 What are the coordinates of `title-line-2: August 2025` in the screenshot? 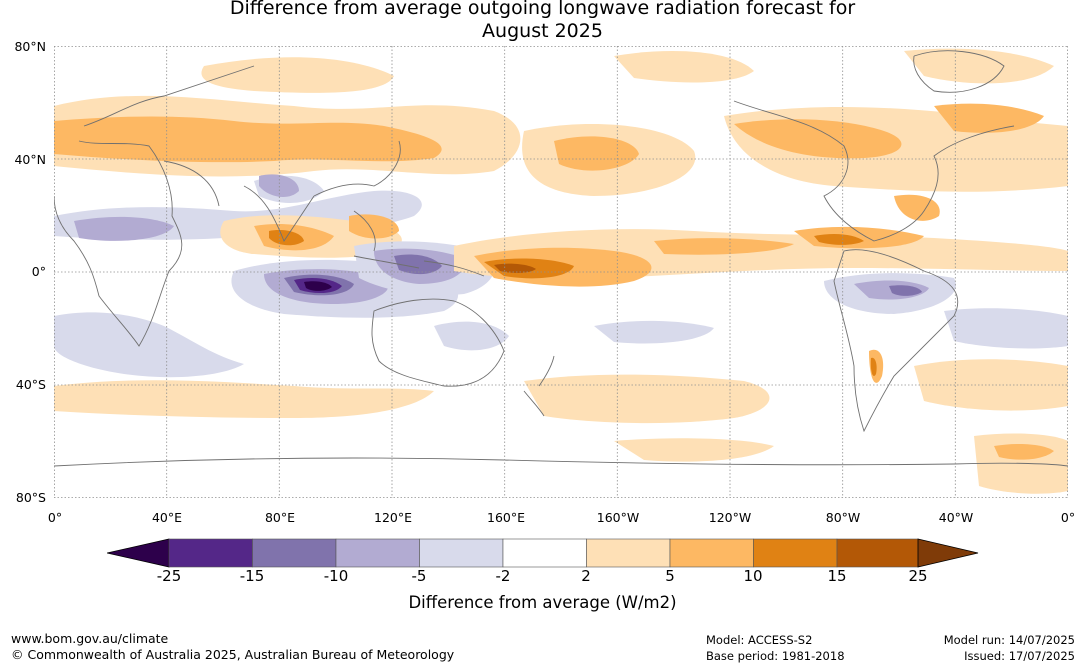 It's located at (542, 31).